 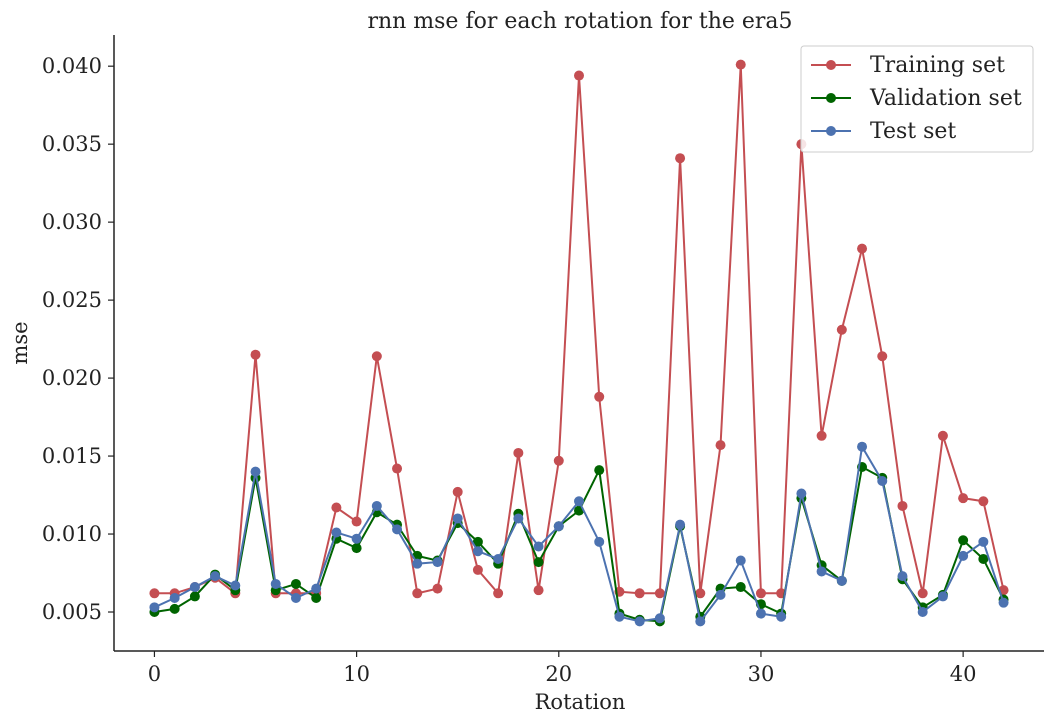 What do you see at coordinates (20, 342) in the screenshot?
I see `y-axis-label: mse` at bounding box center [20, 342].